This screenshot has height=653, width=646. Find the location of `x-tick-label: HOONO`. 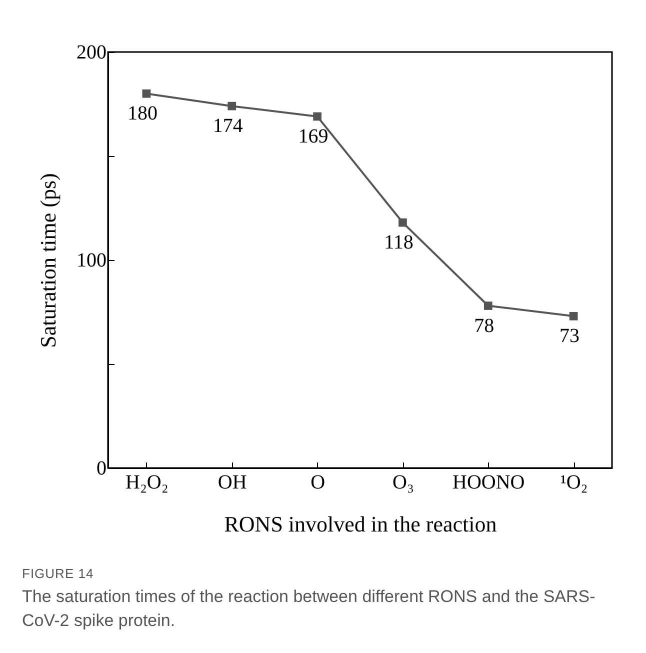

x-tick-label: HOONO is located at coordinates (488, 483).